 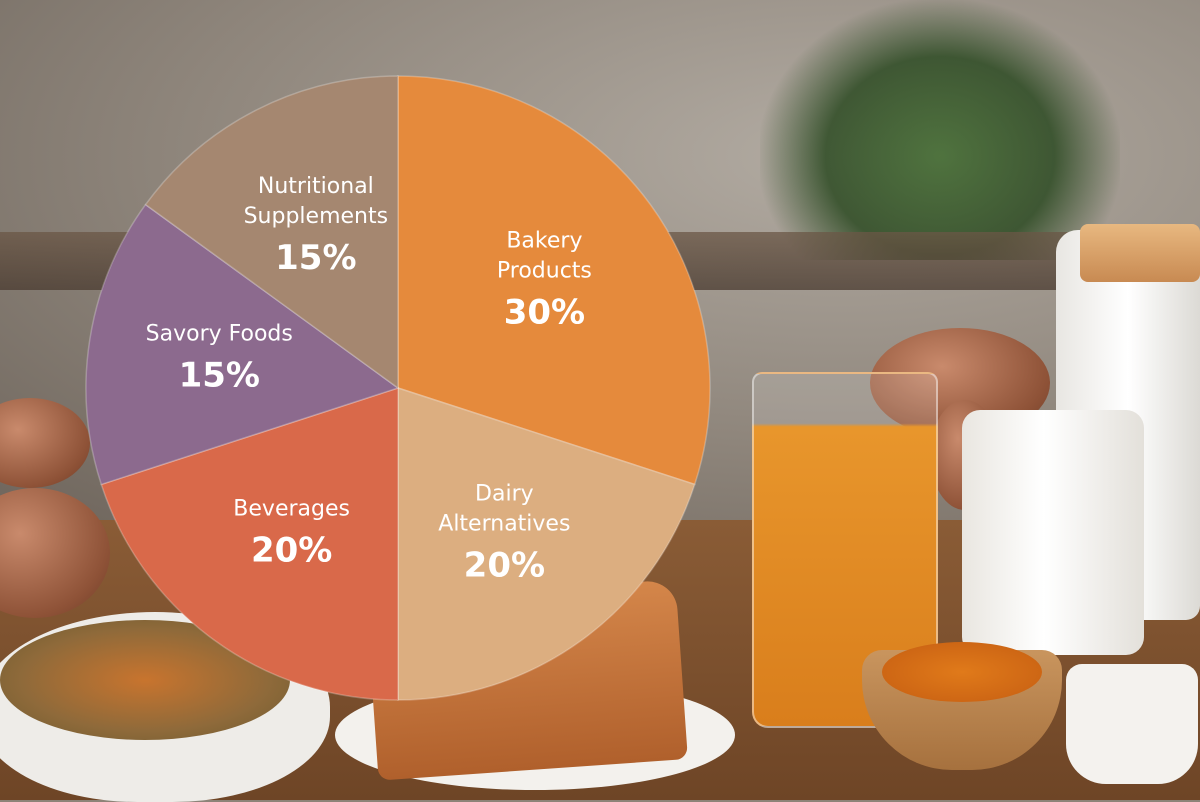 I want to click on bottle-cap, so click(x=1140, y=253).